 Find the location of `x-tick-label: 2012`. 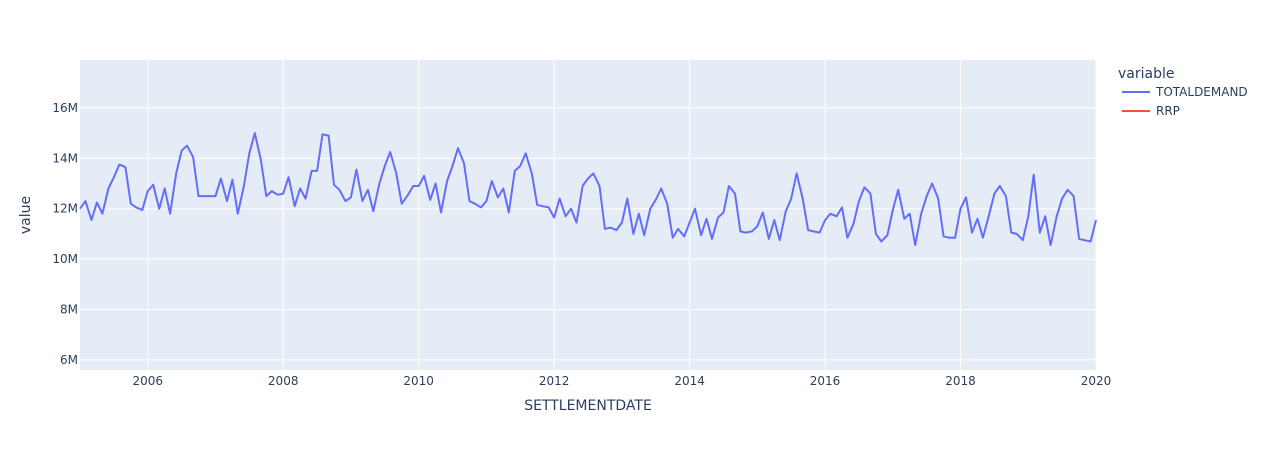

x-tick-label: 2012 is located at coordinates (554, 381).